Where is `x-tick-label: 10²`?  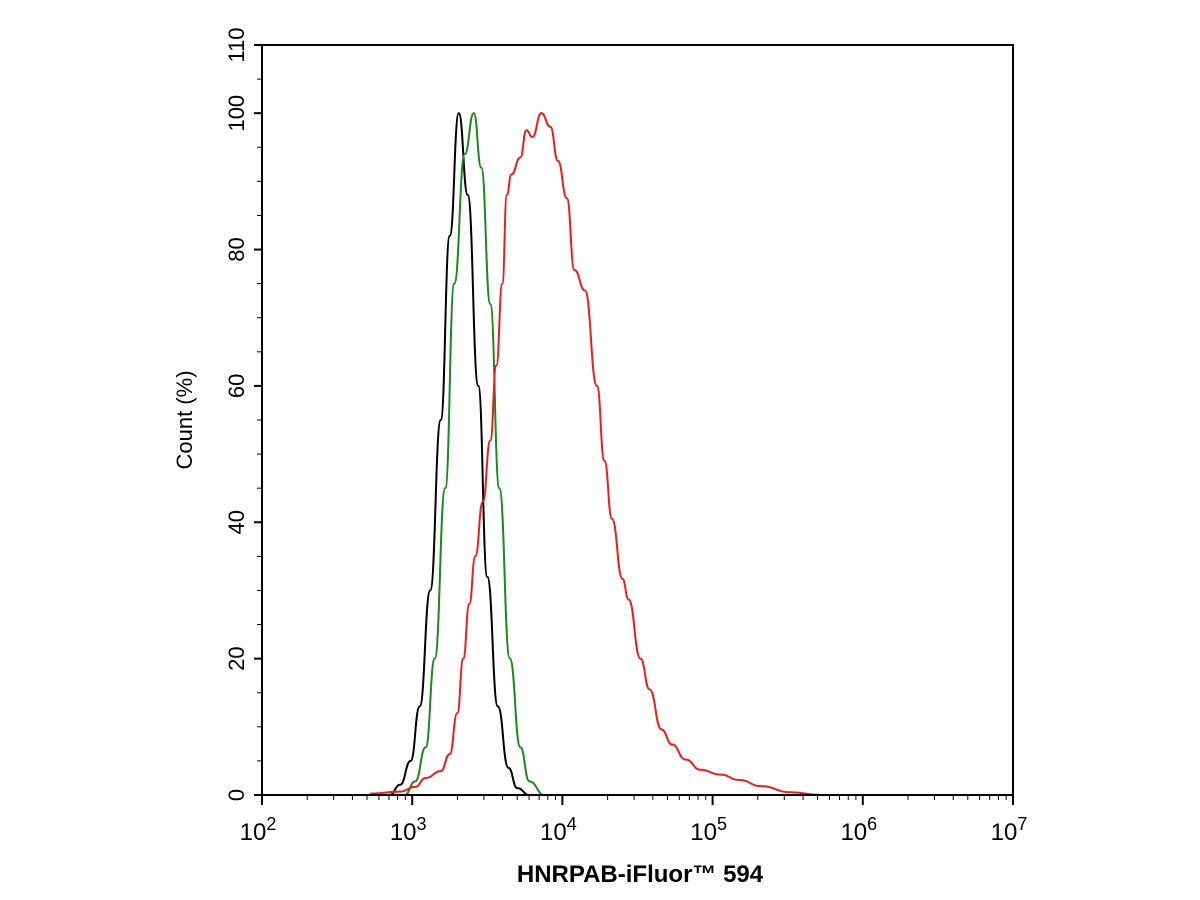
x-tick-label: 10² is located at coordinates (258, 830).